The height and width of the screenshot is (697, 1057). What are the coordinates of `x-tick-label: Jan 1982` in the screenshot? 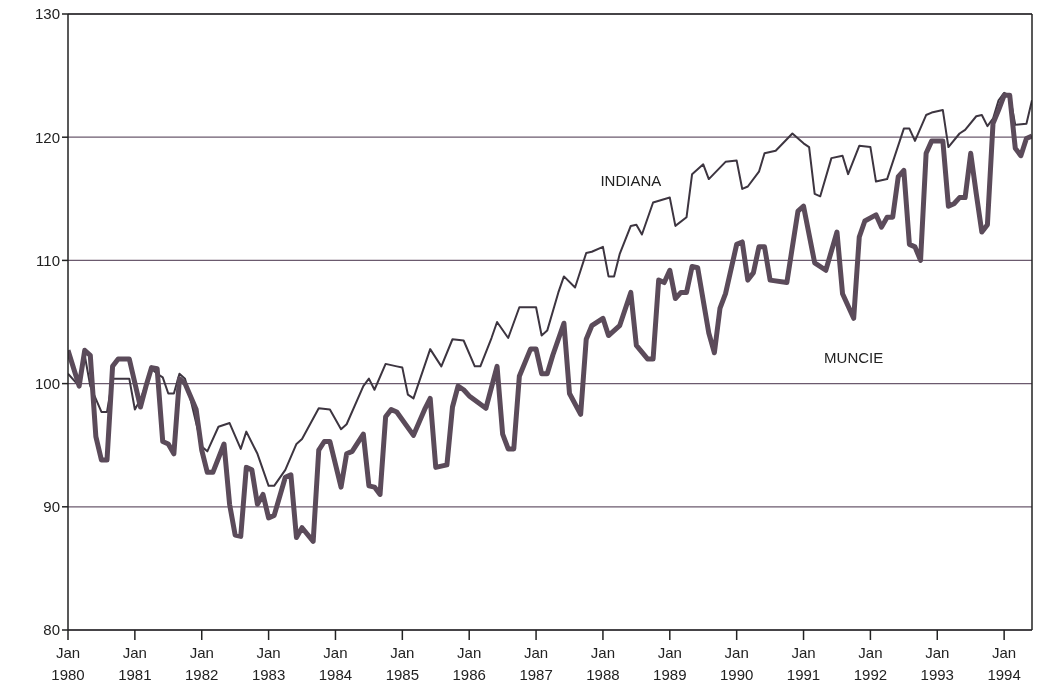 It's located at (202, 663).